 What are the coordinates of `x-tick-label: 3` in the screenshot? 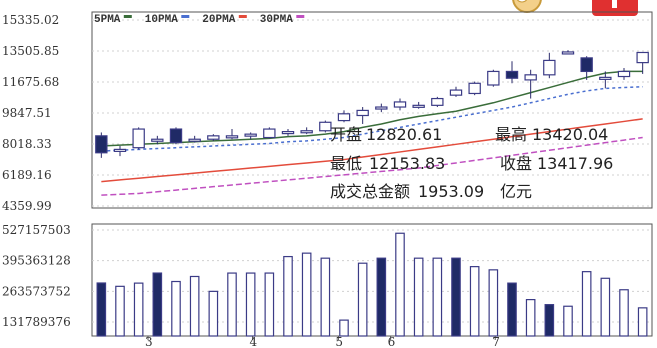 It's located at (149, 341).